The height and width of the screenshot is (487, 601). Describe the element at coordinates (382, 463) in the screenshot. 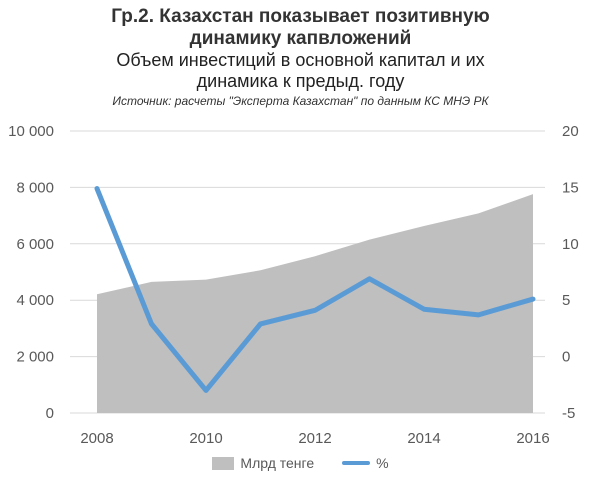

I see `legend-label-line: %` at that location.